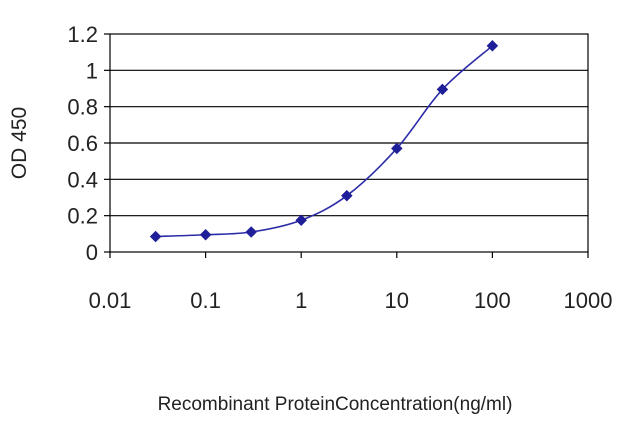  I want to click on x-tick-label: 1, so click(301, 300).